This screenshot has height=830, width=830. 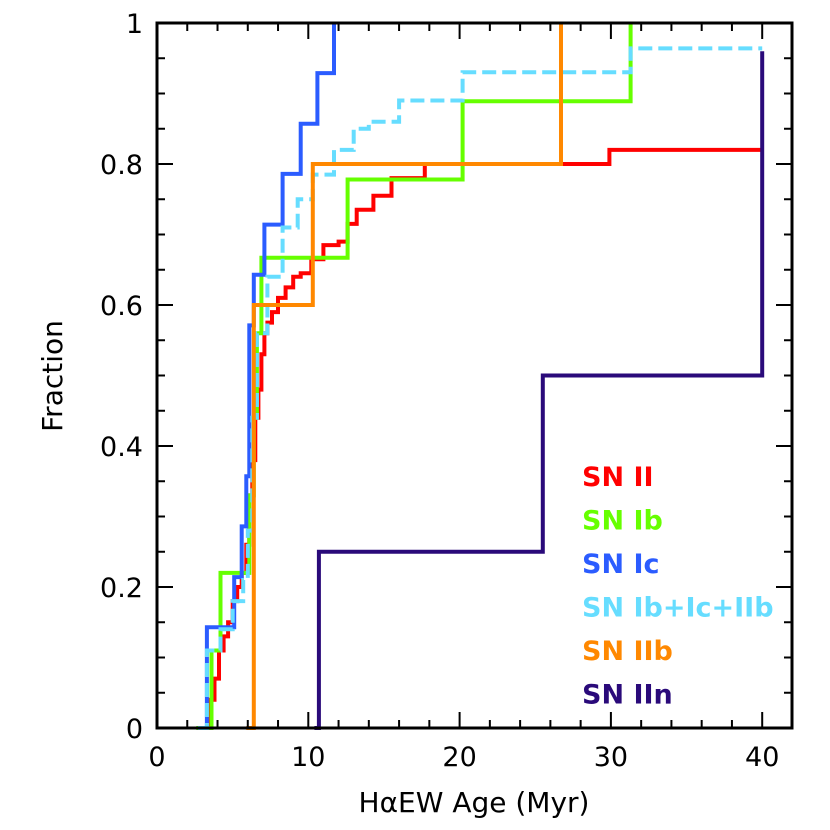 I want to click on y-tick-label: 0.8, so click(x=121, y=165).